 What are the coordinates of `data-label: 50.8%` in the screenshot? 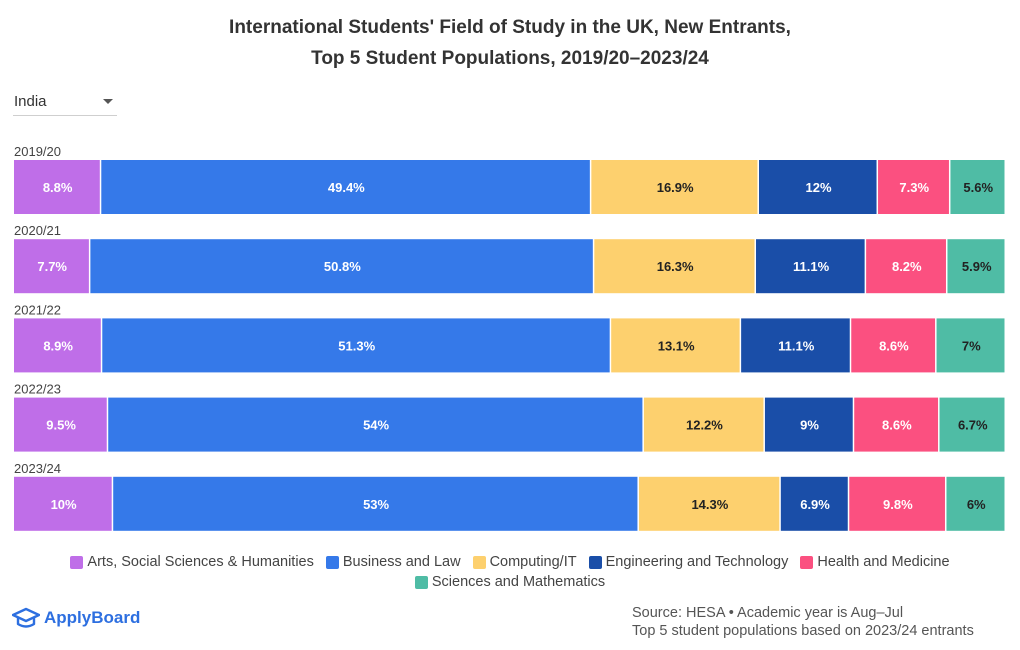 It's located at (342, 266).